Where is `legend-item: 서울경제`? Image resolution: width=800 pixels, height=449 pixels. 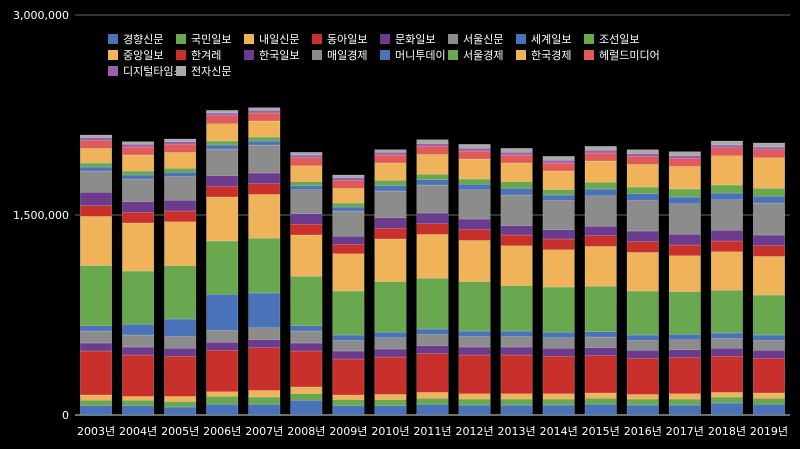 legend-item: 서울경제 is located at coordinates (475, 55).